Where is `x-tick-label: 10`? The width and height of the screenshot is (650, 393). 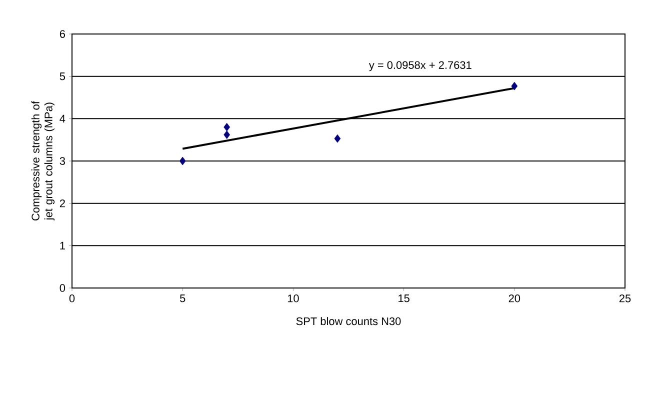
x-tick-label: 10 is located at coordinates (293, 298).